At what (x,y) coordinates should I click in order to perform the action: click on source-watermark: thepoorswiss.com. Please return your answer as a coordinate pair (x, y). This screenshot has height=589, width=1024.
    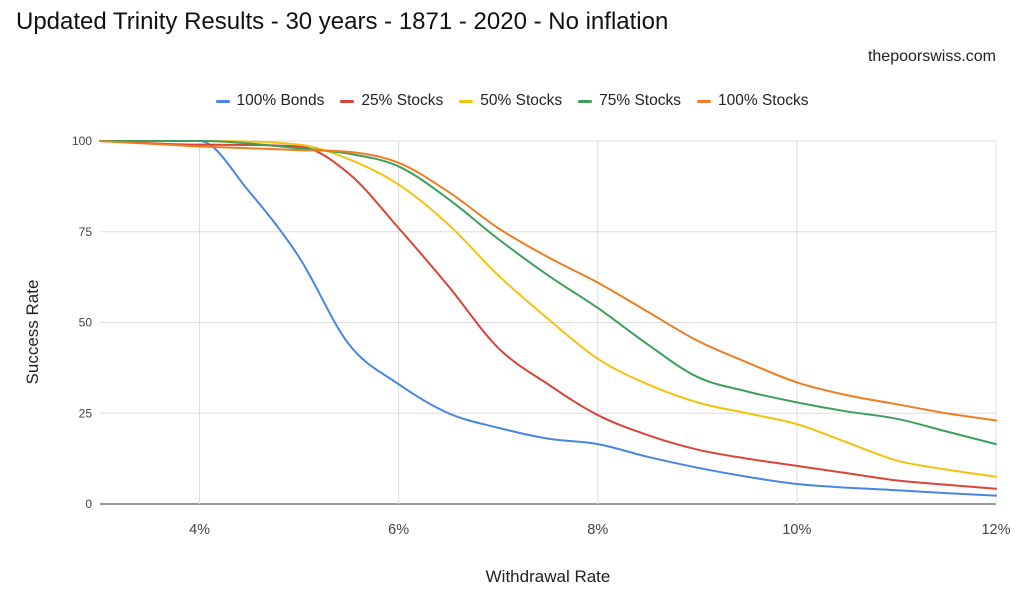
    Looking at the image, I should click on (931, 56).